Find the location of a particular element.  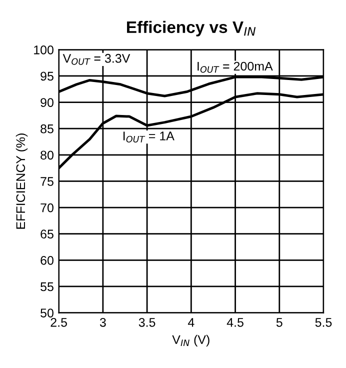

x-tick-label: 3 is located at coordinates (103, 322).